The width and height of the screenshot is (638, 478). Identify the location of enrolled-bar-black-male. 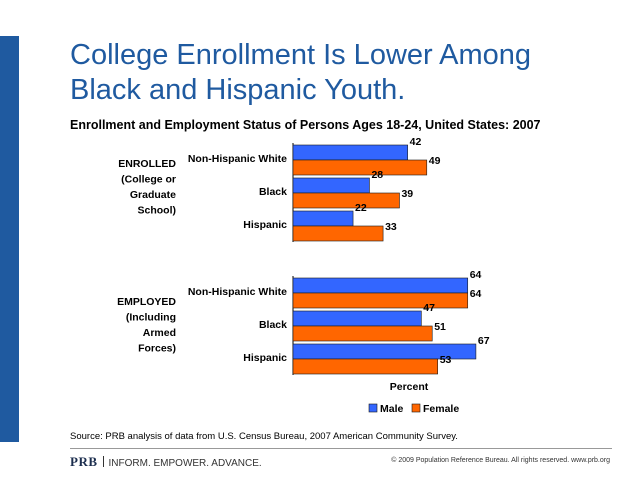
(331, 185).